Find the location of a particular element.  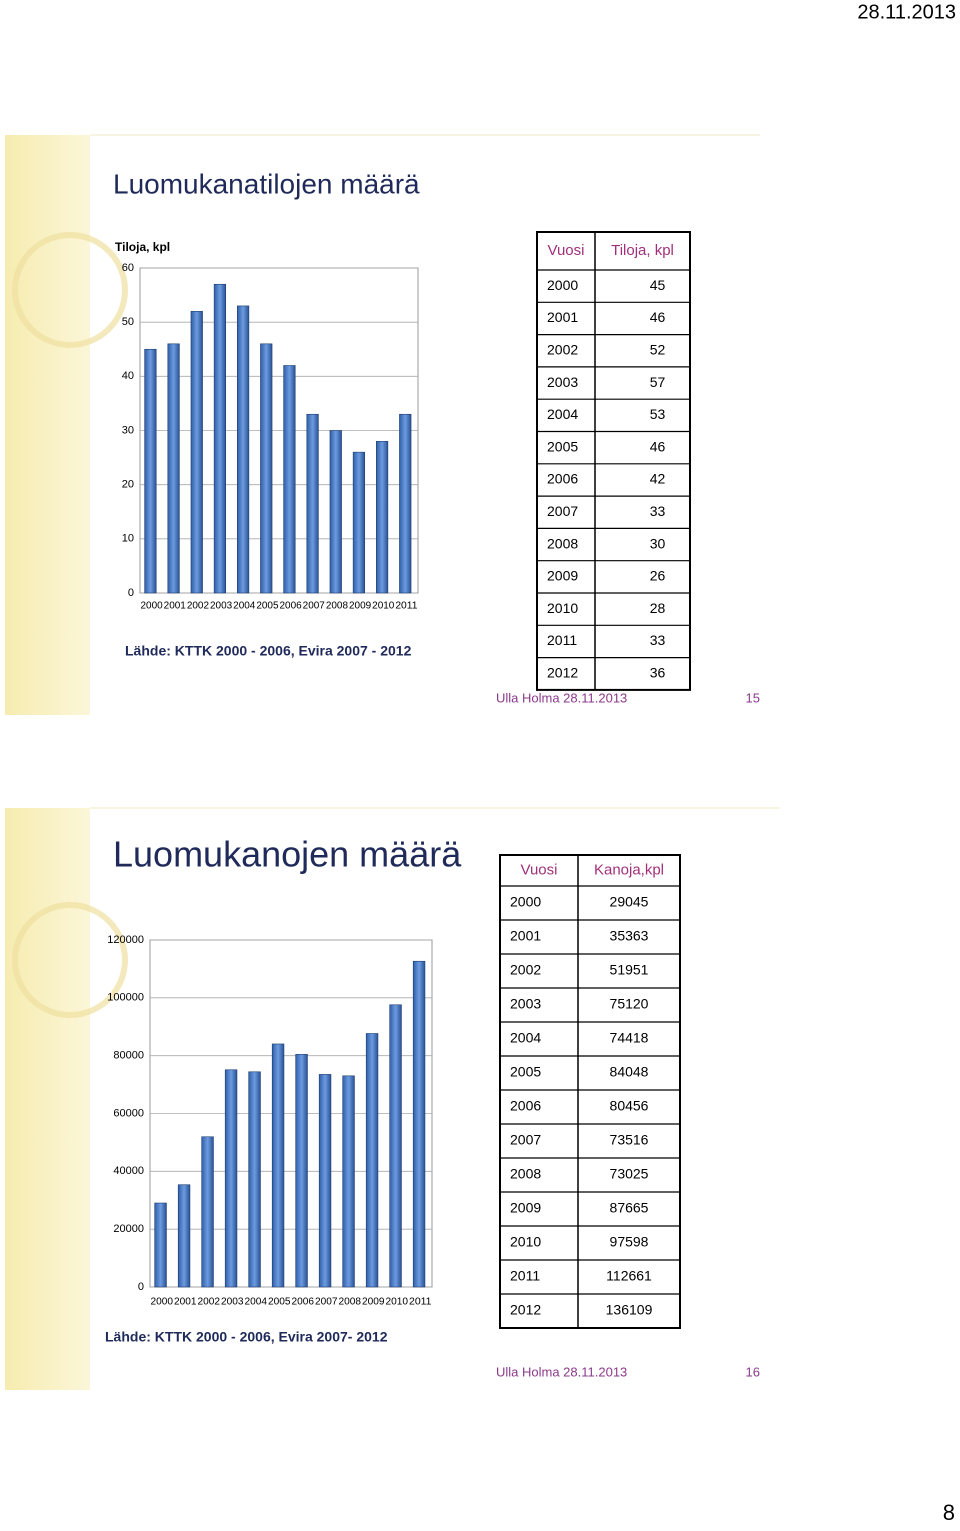

y-tick-label: 60 is located at coordinates (128, 268).